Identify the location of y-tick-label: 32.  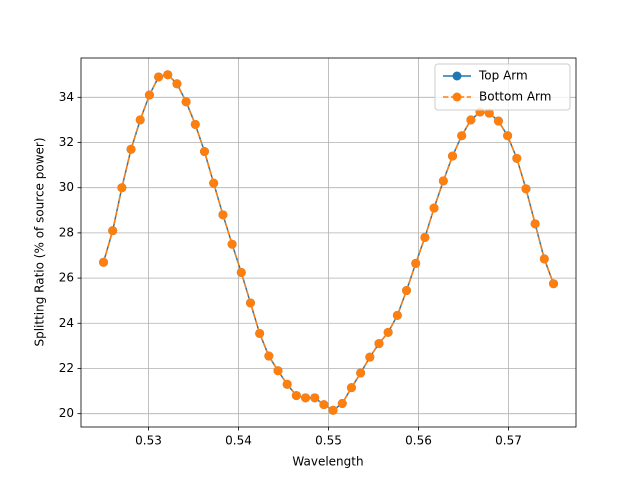
(66, 142).